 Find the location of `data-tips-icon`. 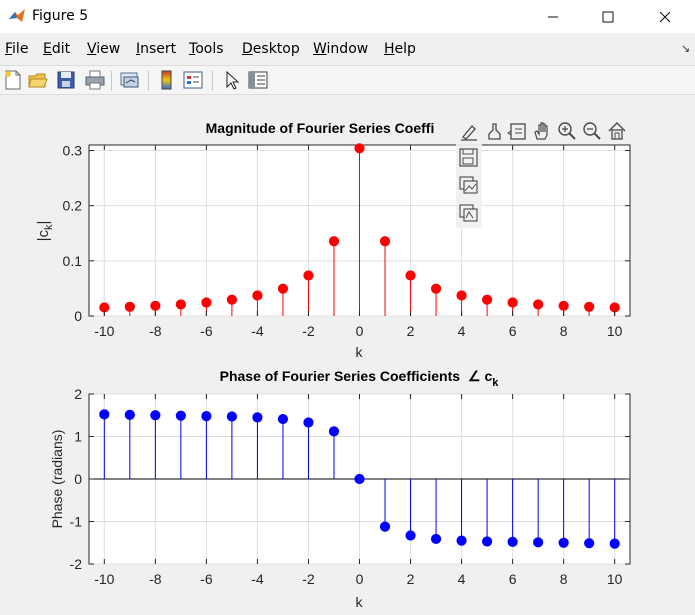

data-tips-icon is located at coordinates (516, 131).